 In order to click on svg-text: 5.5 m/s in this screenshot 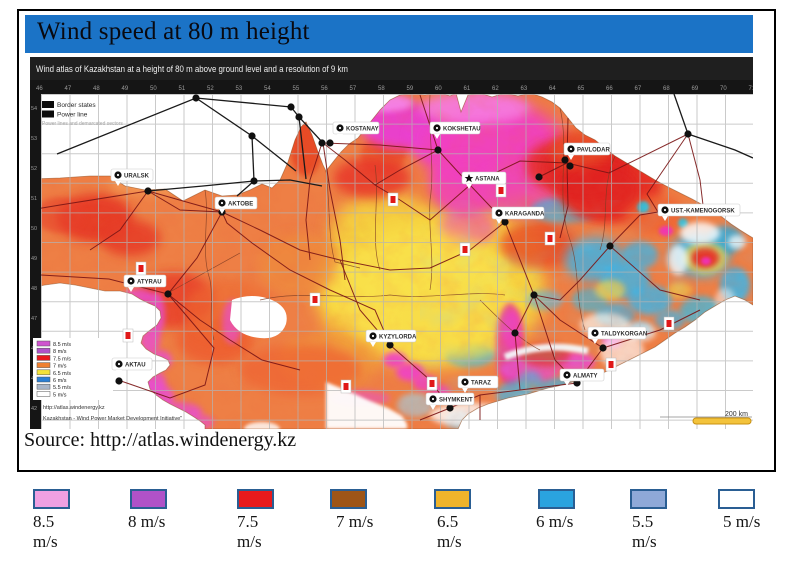, I will do `click(62, 388)`.